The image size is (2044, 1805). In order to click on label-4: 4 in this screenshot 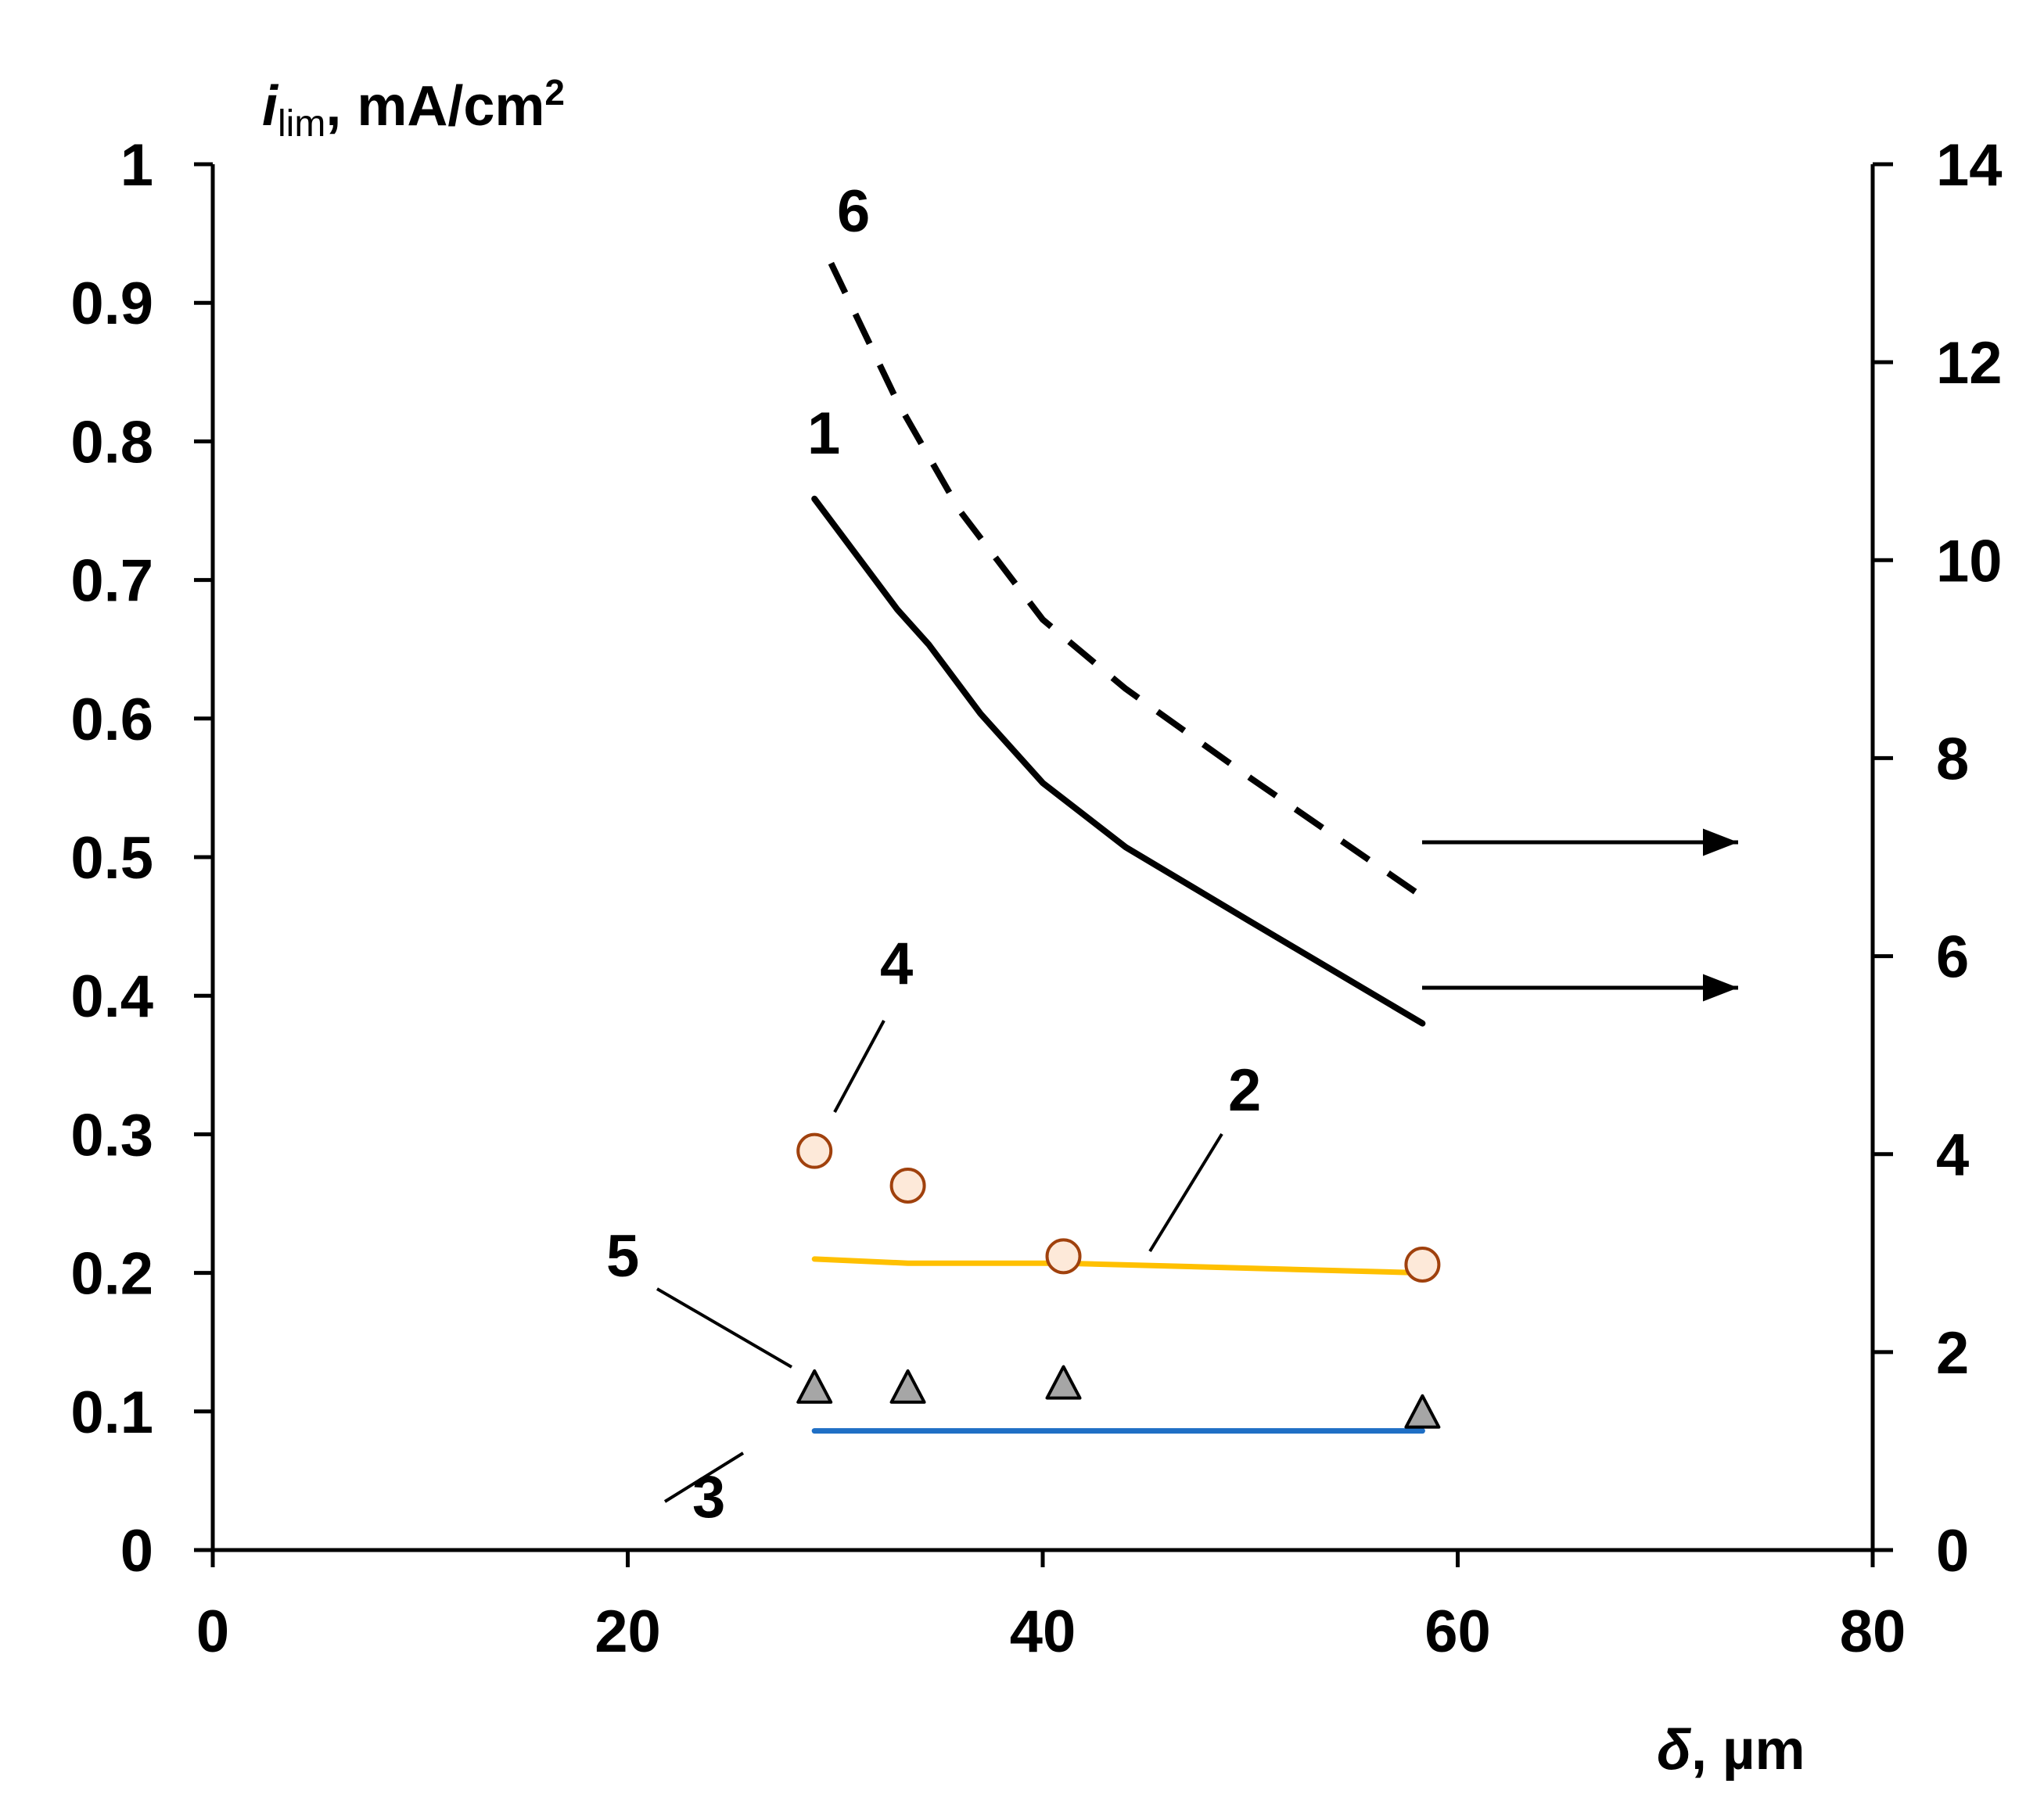, I will do `click(896, 964)`.